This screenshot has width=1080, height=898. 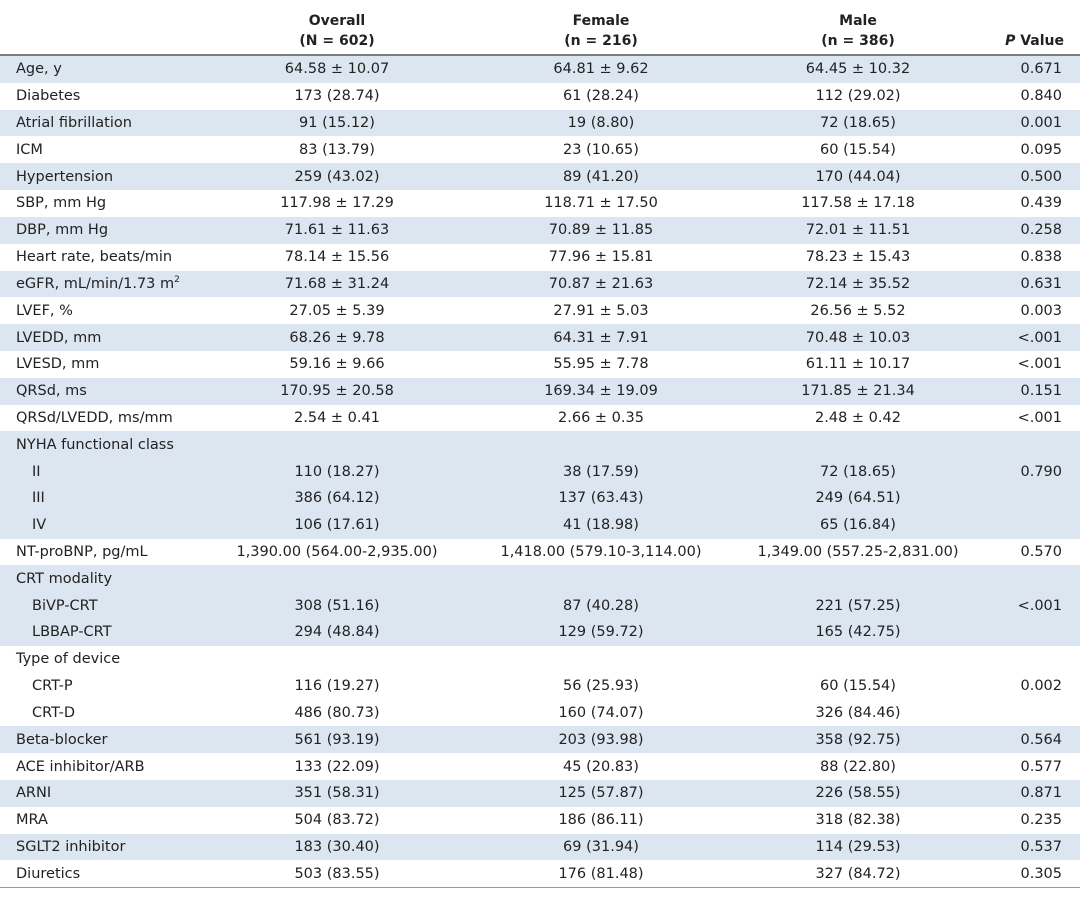 What do you see at coordinates (34, 793) in the screenshot?
I see `row-label-text: ARNI` at bounding box center [34, 793].